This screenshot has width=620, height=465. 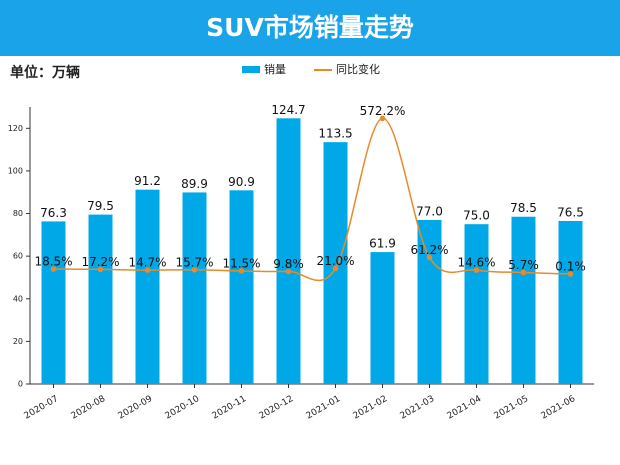 I want to click on y-tick-label: 20, so click(x=18, y=341).